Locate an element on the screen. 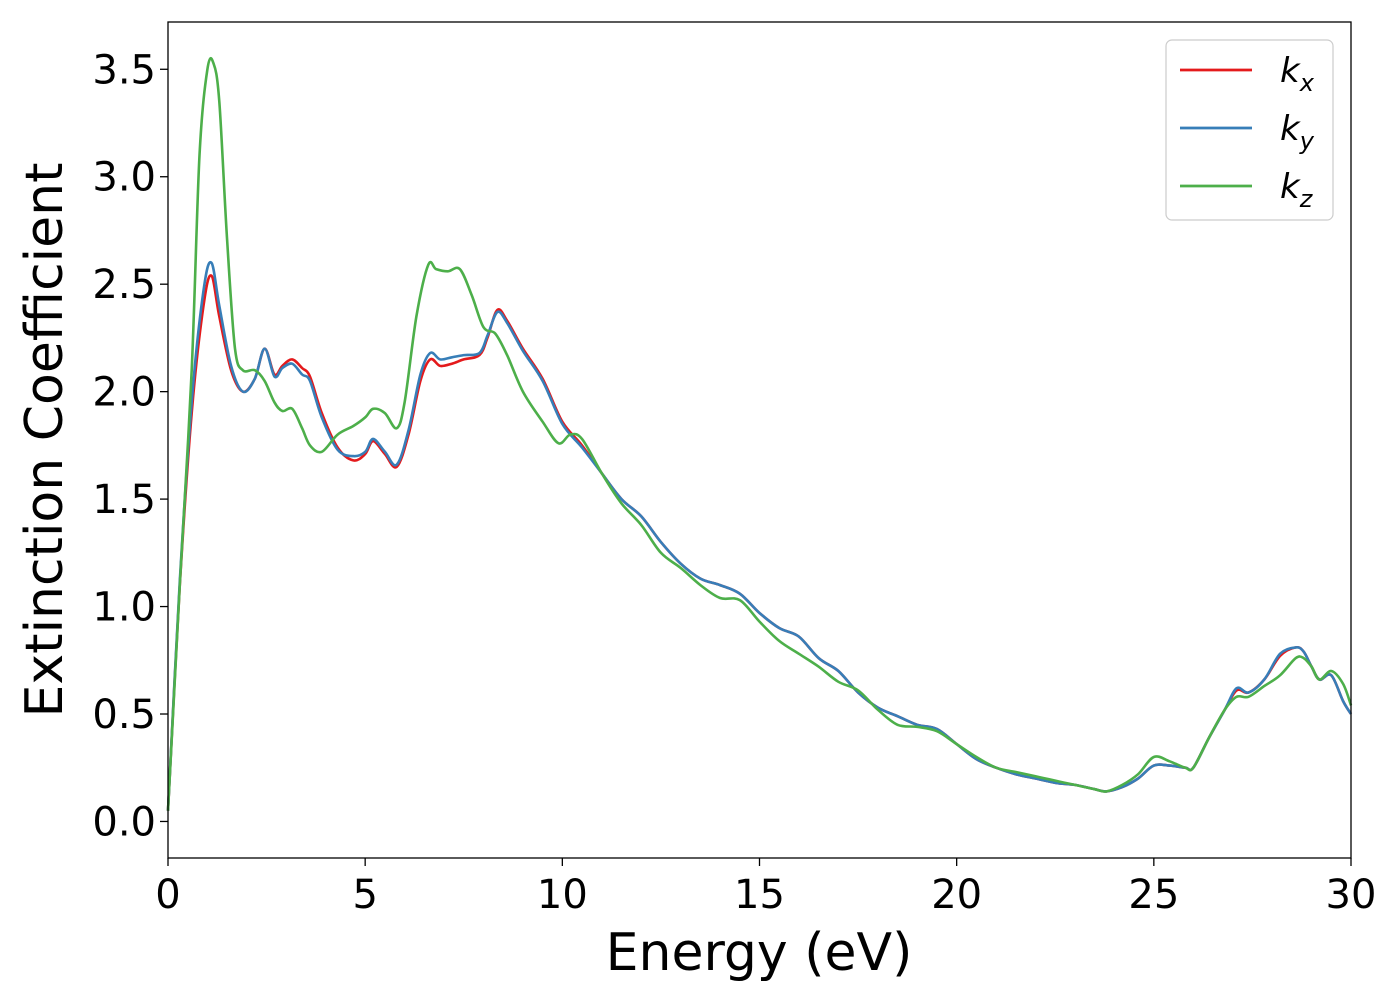 This screenshot has width=1400, height=1000. x-axis: 0 5 10 15 20 25 30 is located at coordinates (765, 888).